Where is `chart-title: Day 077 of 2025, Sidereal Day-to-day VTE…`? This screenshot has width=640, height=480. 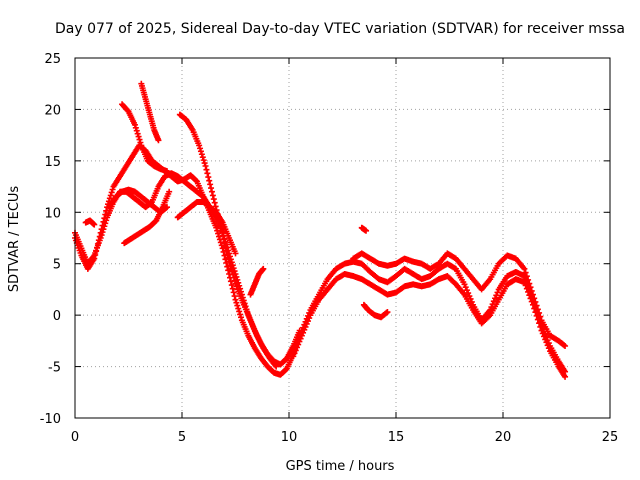 chart-title: Day 077 of 2025, Sidereal Day-to-day VTE… is located at coordinates (340, 29).